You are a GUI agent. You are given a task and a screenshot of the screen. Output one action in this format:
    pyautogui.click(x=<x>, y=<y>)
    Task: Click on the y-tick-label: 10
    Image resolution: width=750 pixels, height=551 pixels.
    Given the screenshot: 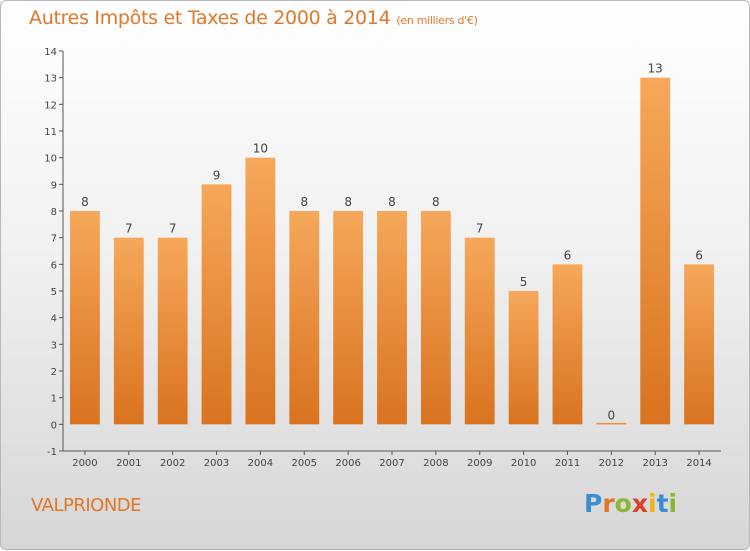 What is the action you would take?
    pyautogui.click(x=50, y=159)
    